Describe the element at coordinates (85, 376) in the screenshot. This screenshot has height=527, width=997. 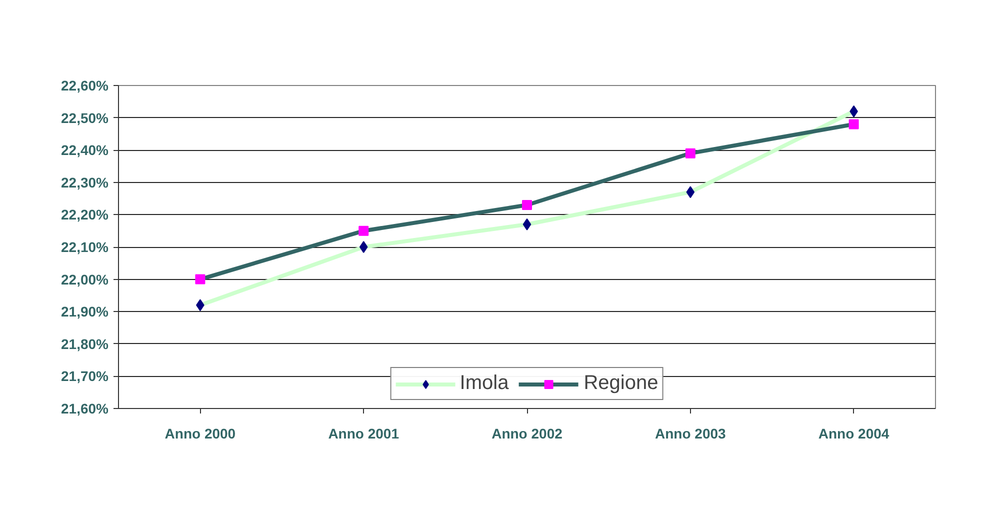
I see `y-tick-label: 21,70%` at that location.